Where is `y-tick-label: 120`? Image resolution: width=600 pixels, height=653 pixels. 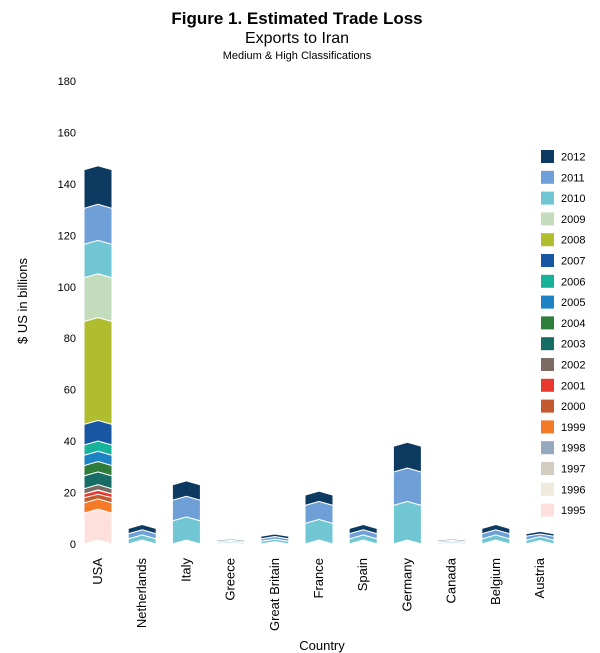
y-tick-label: 120 is located at coordinates (67, 236).